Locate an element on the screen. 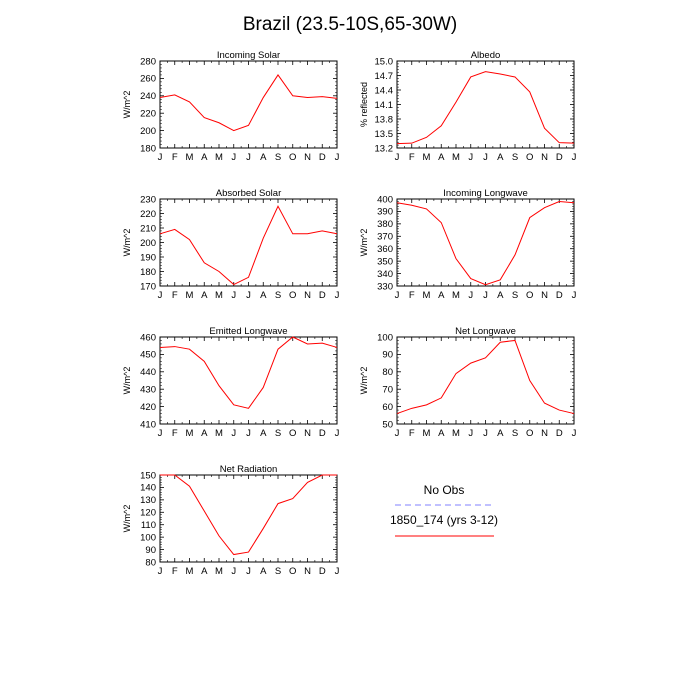 Image resolution: width=700 pixels, height=700 pixels. series-line-incoming-solar is located at coordinates (248, 103).